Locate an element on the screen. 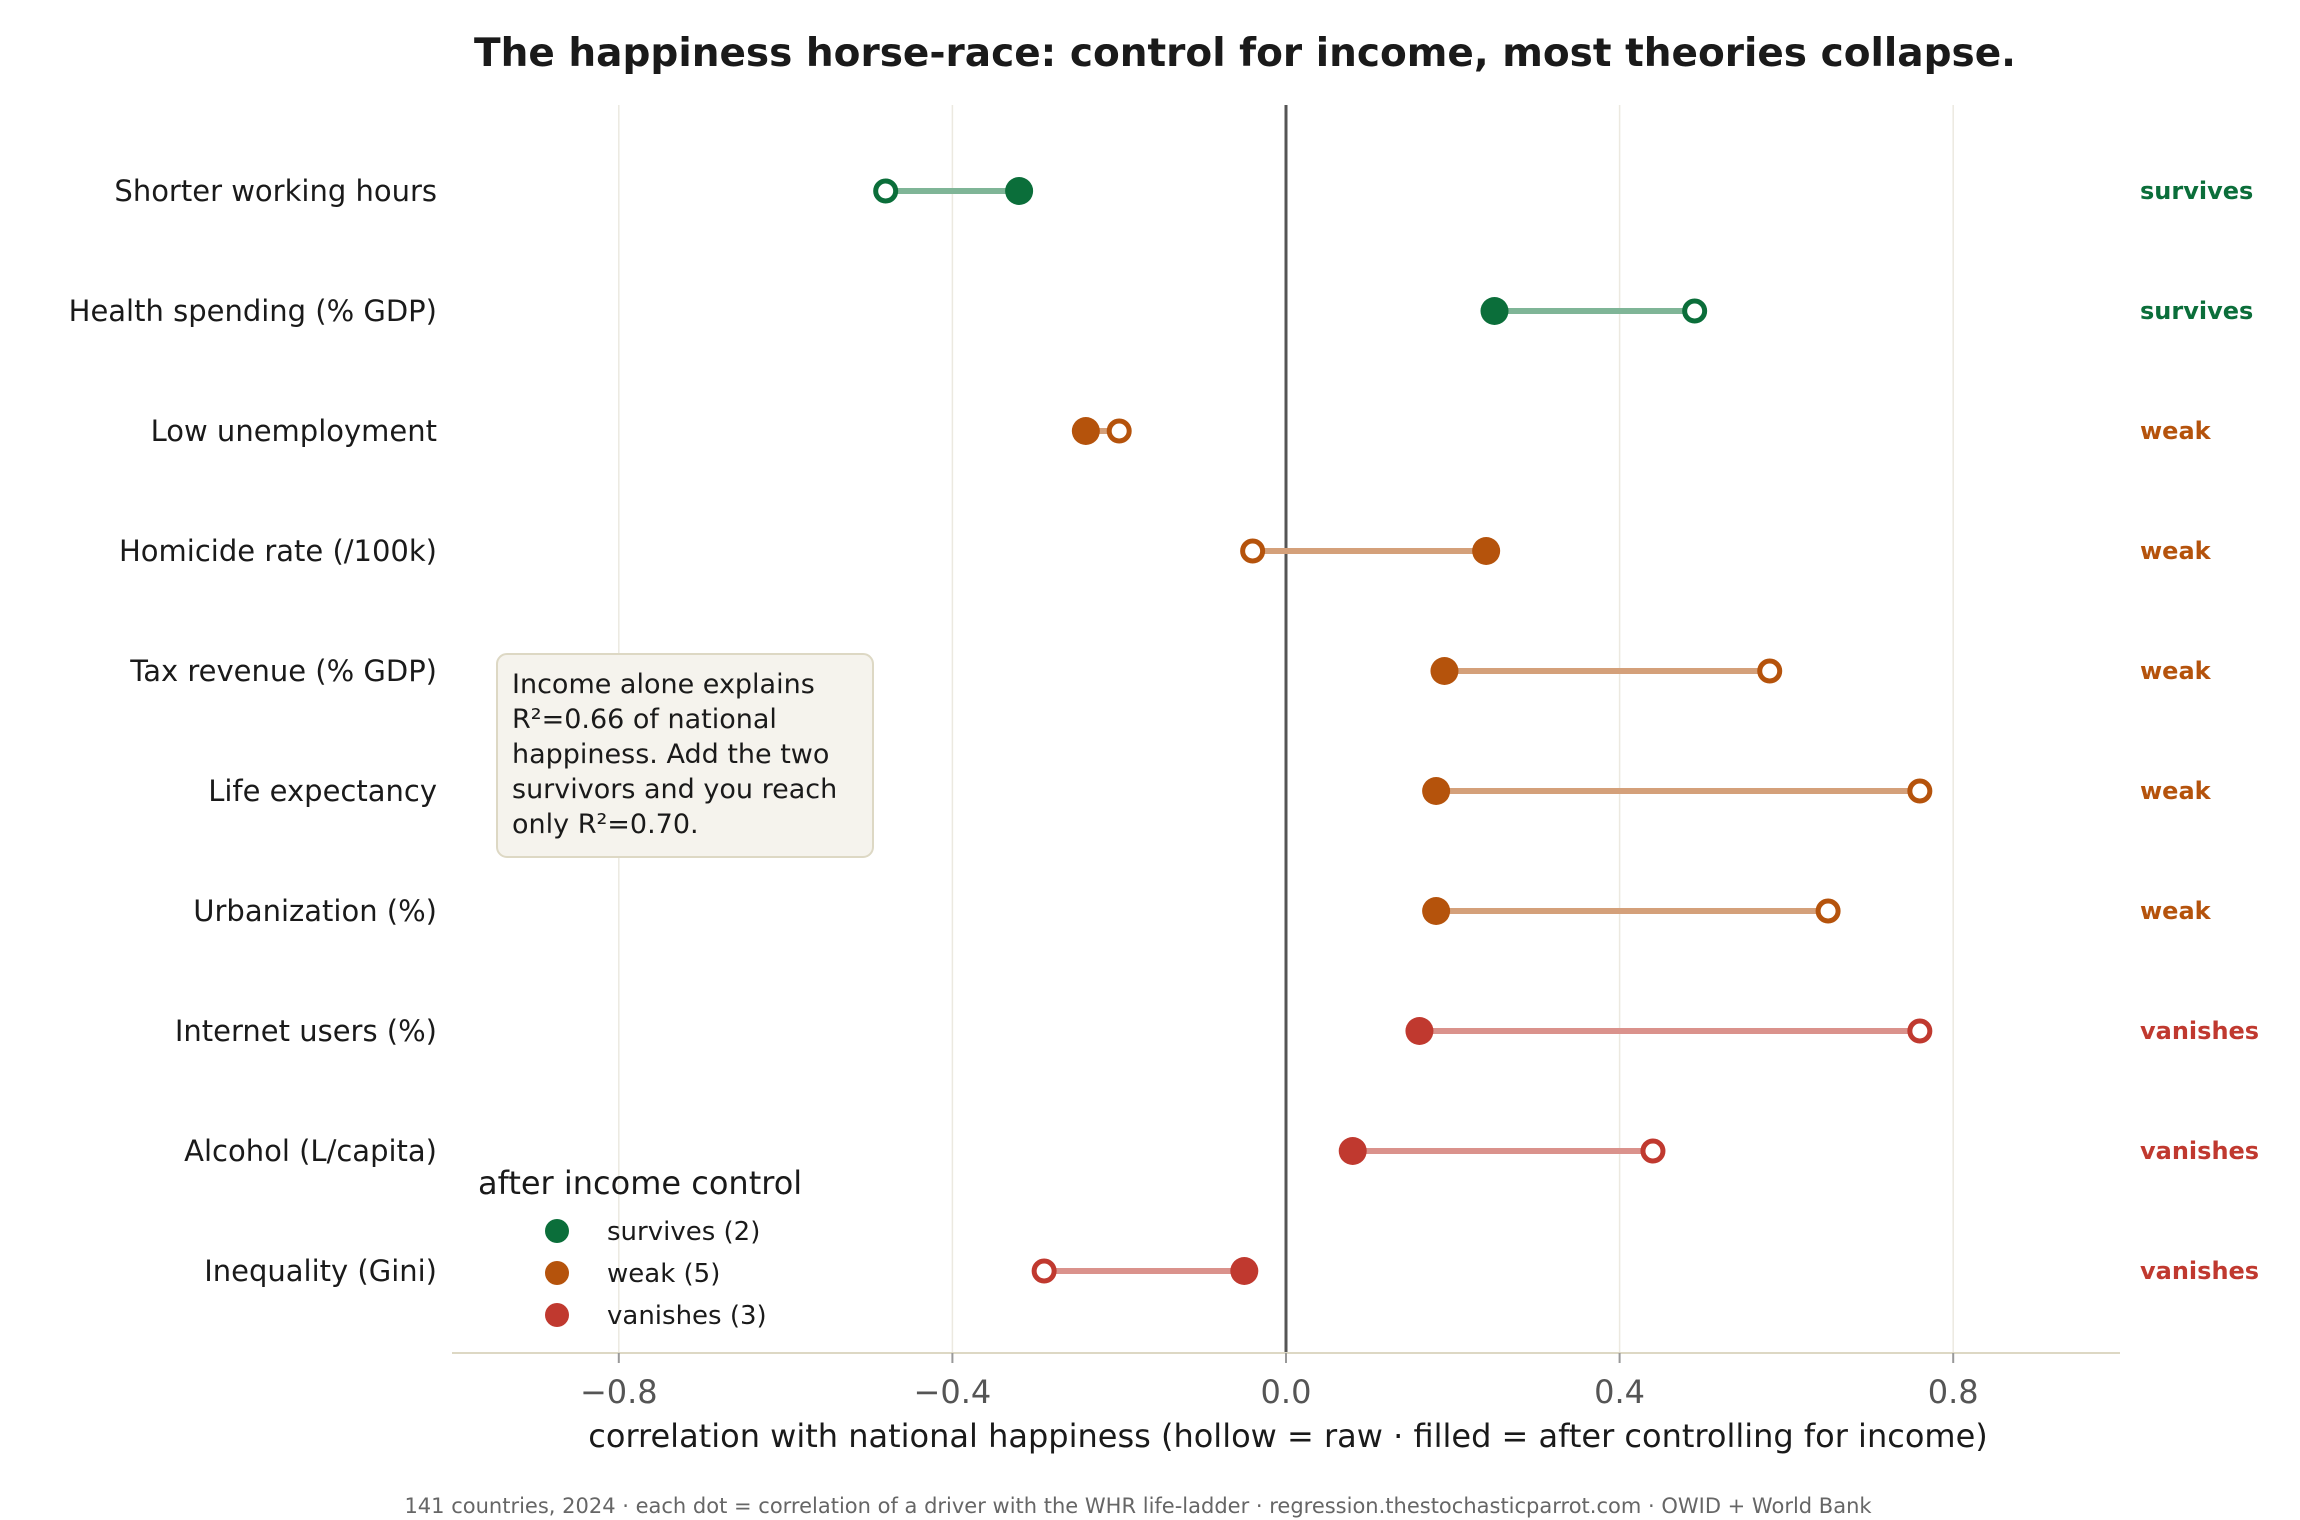  category-label: Alcohol (L/capita) is located at coordinates (310, 1151).